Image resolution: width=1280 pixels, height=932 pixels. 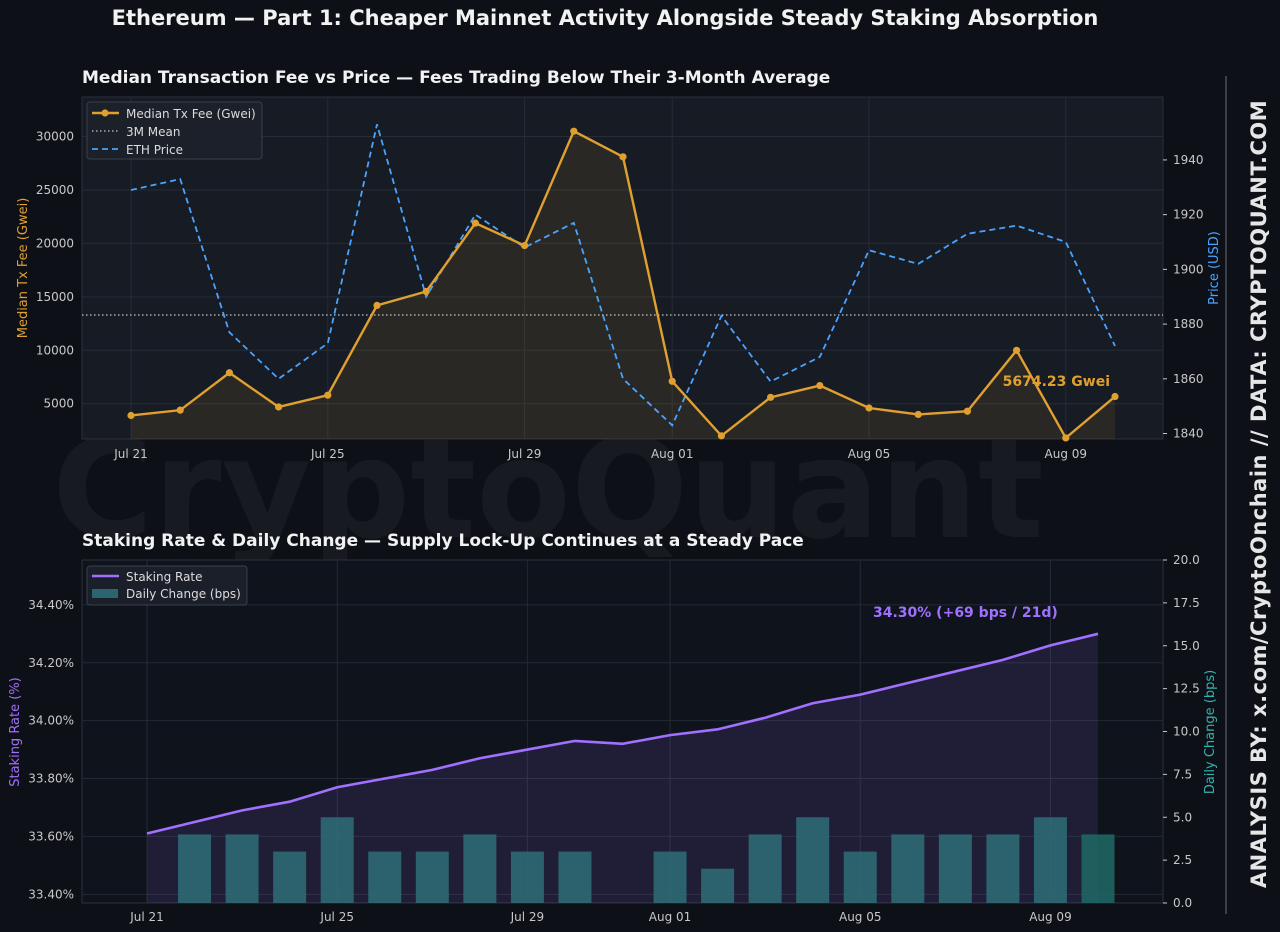 I want to click on y-tick-label: 10000, so click(x=55, y=350).